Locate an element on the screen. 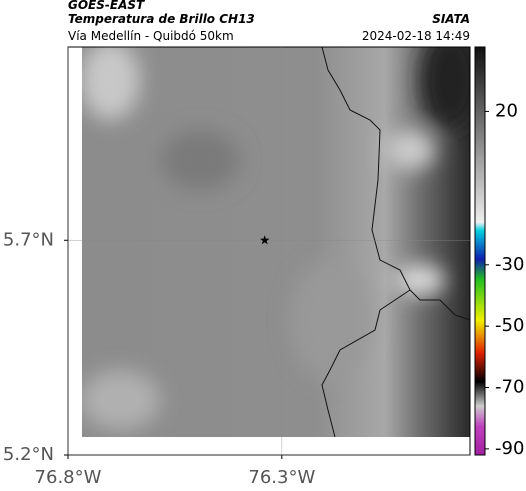 This screenshot has width=526, height=491. product: Temperatura de Brillo CH13 is located at coordinates (161, 19).